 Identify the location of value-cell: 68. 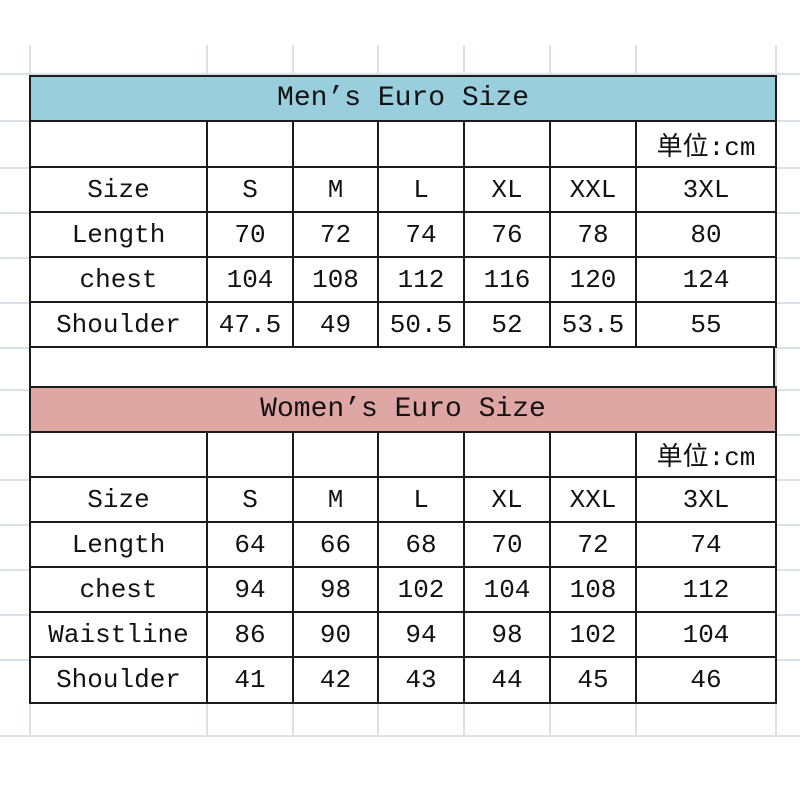
(421, 544).